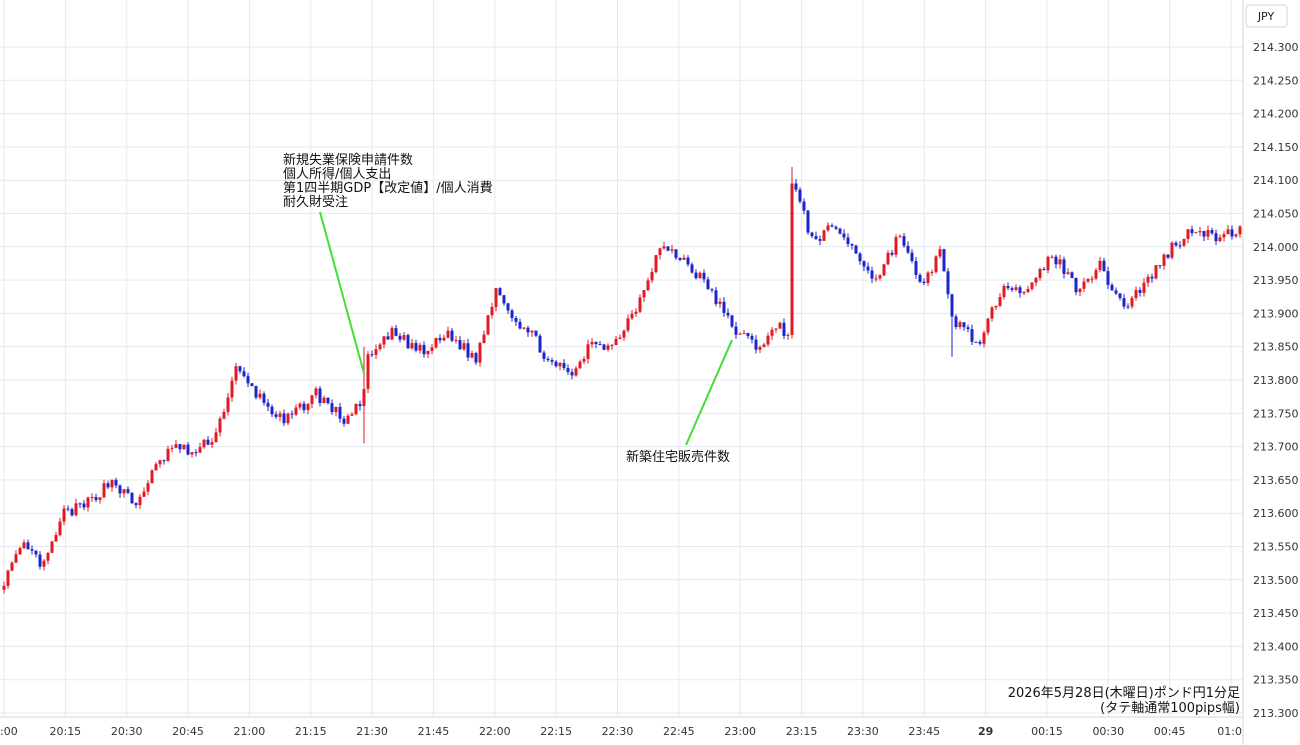 The image size is (1300, 745). What do you see at coordinates (342, 292) in the screenshot?
I see `annotation-line` at bounding box center [342, 292].